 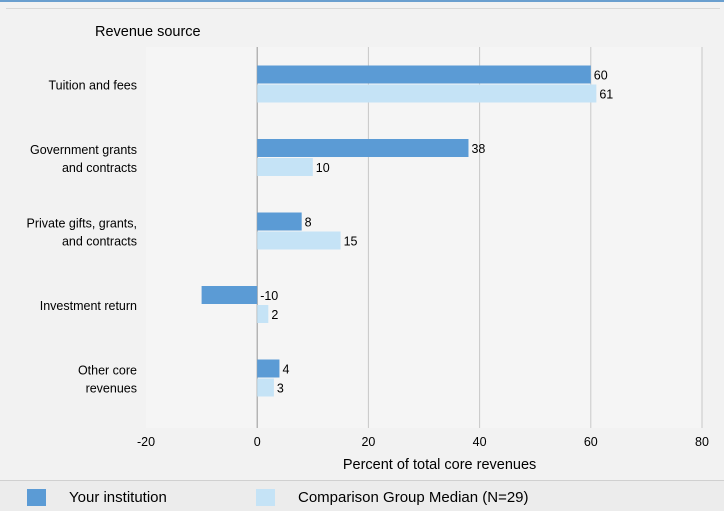 What do you see at coordinates (439, 465) in the screenshot?
I see `x-axis-title: Percent of total core revenues` at bounding box center [439, 465].